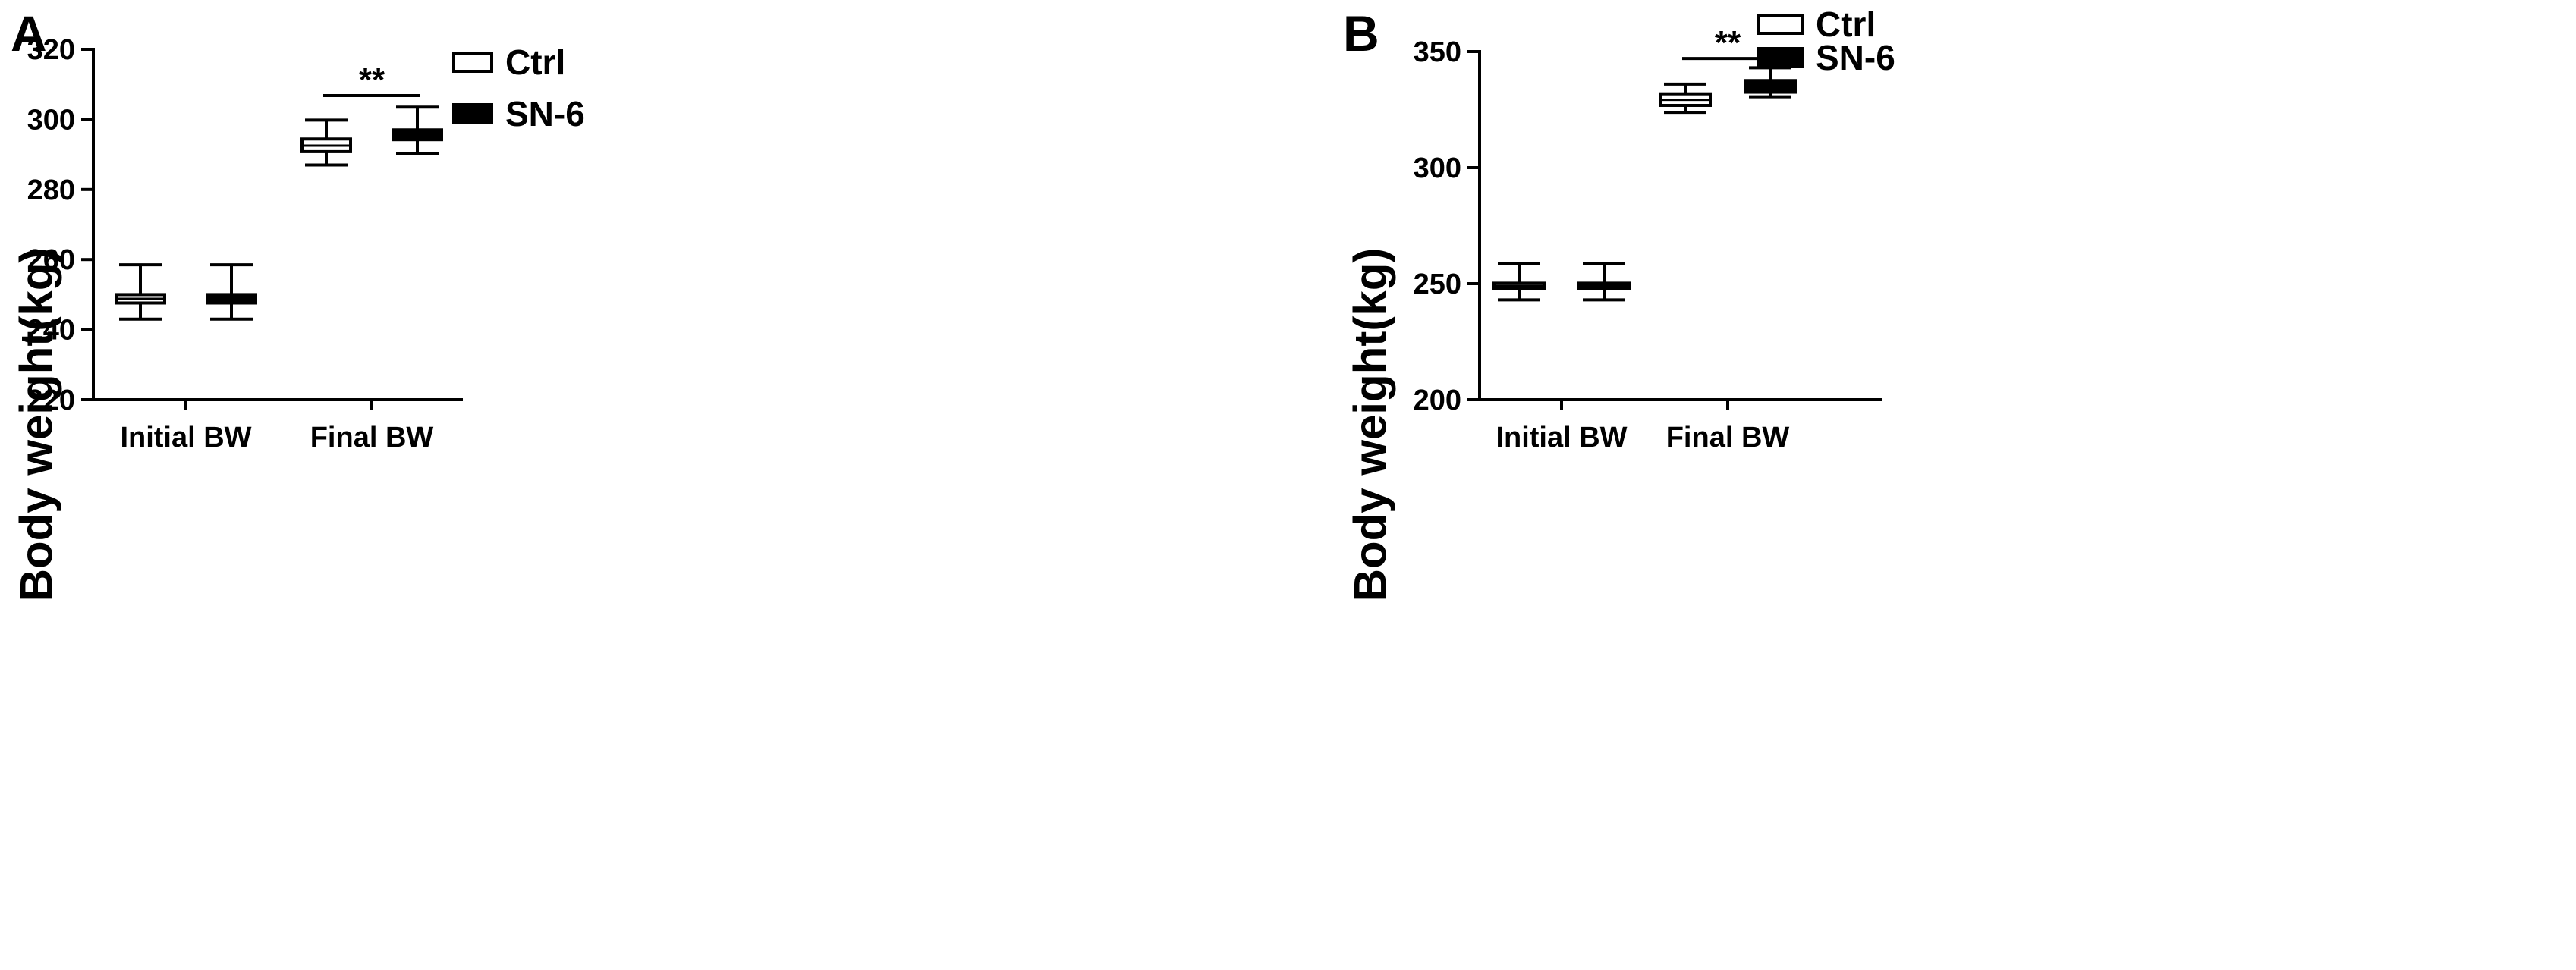 This screenshot has width=2576, height=970. I want to click on p1-y-tick-label: 240, so click(51, 331).